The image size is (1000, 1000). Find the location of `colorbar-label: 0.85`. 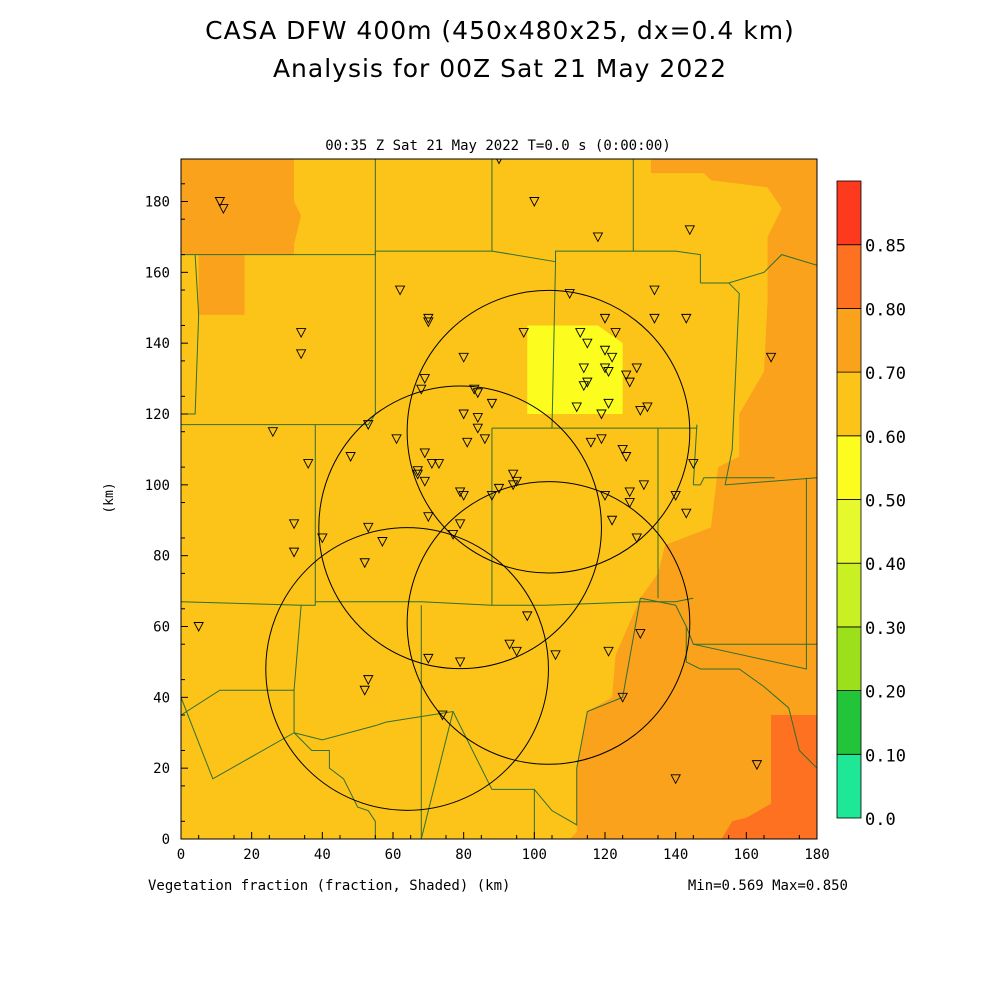

colorbar-label: 0.85 is located at coordinates (885, 247).